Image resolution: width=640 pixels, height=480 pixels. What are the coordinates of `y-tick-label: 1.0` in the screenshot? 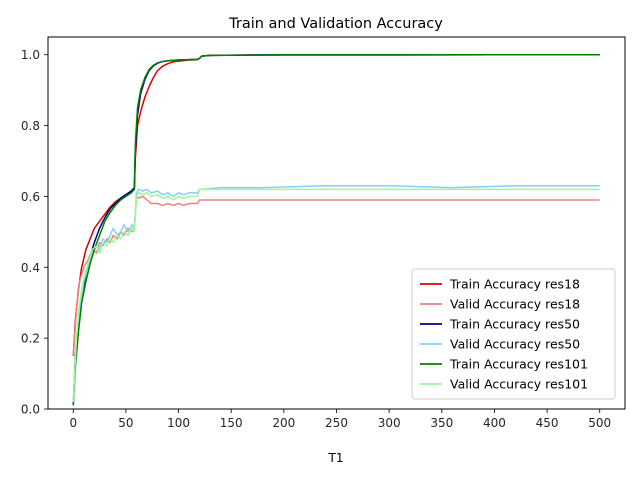 It's located at (30, 55).